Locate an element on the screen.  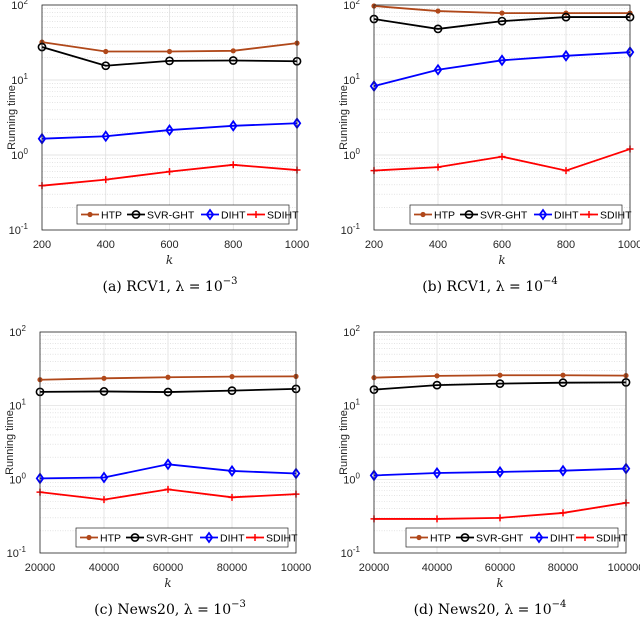
legend: HTP SVR-GHT DIHT SDIHT is located at coordinates (187, 214).